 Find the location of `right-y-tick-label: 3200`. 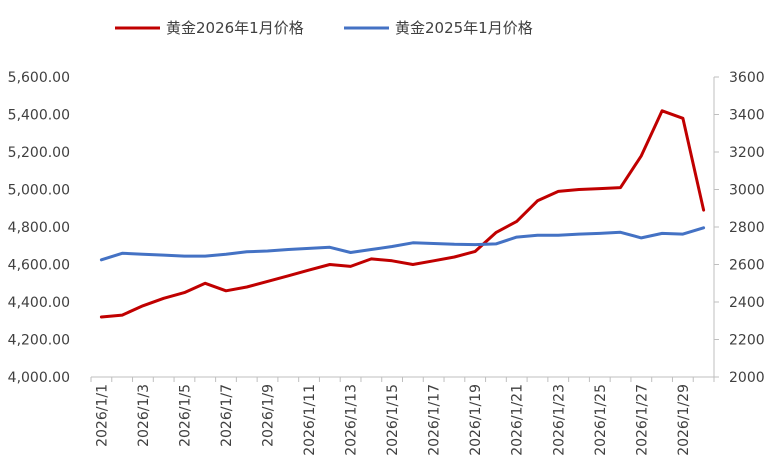

right-y-tick-label: 3200 is located at coordinates (747, 153).